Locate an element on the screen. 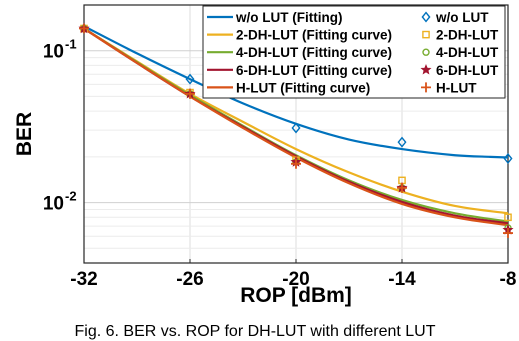 This screenshot has height=341, width=519. y-tick-exponent: -1 is located at coordinates (71, 44).